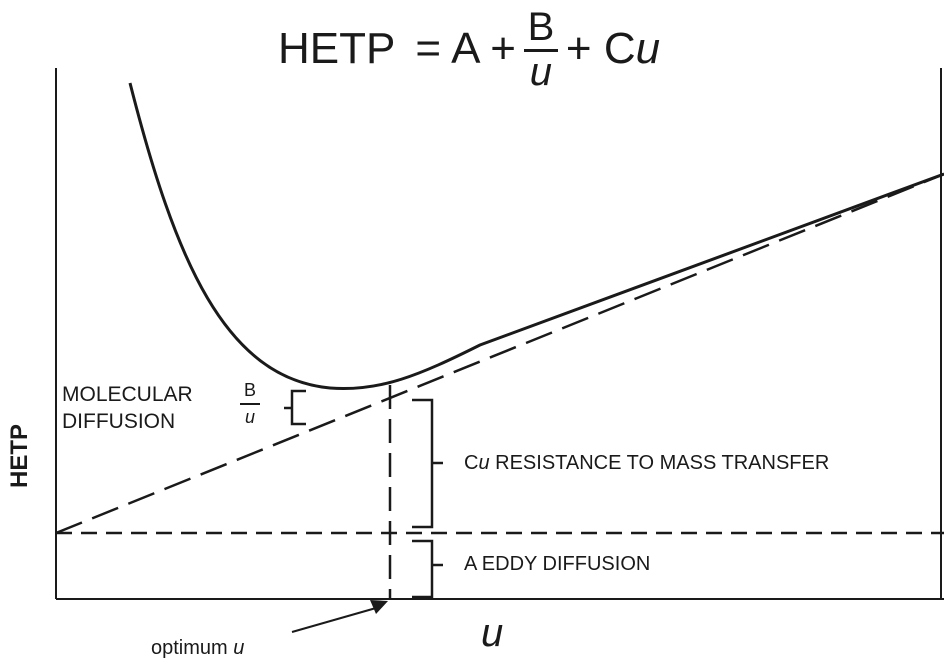  Describe the element at coordinates (19, 455) in the screenshot. I see `y-axis-label: HETP` at that location.